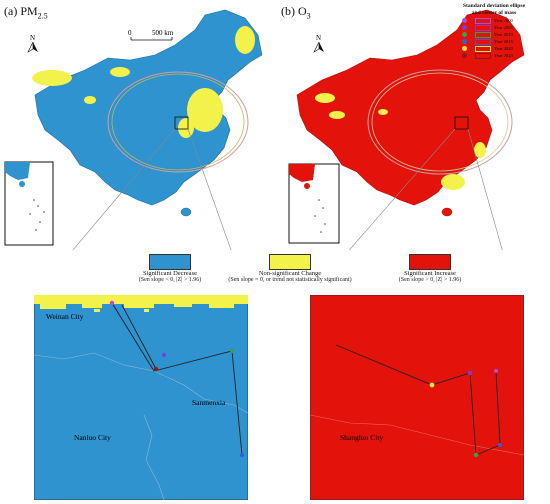 The width and height of the screenshot is (550, 504). Describe the element at coordinates (290, 262) in the screenshot. I see `legend-swatch-nonsig` at that location.